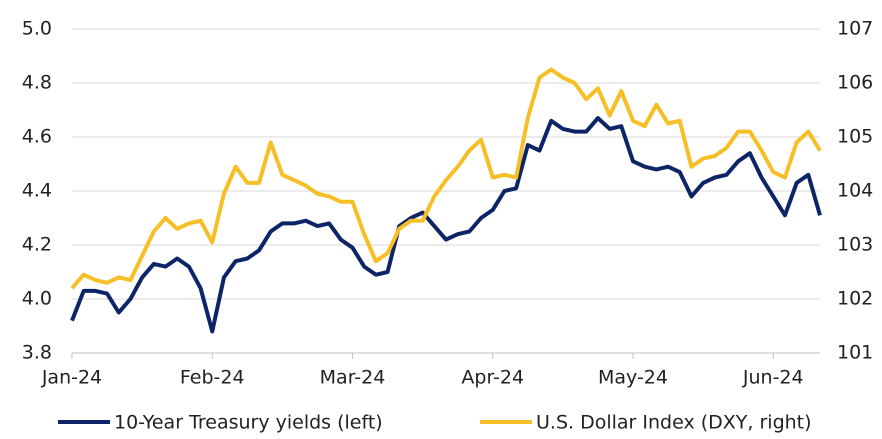  Describe the element at coordinates (37, 245) in the screenshot. I see `y-tick-label: 4.2` at that location.